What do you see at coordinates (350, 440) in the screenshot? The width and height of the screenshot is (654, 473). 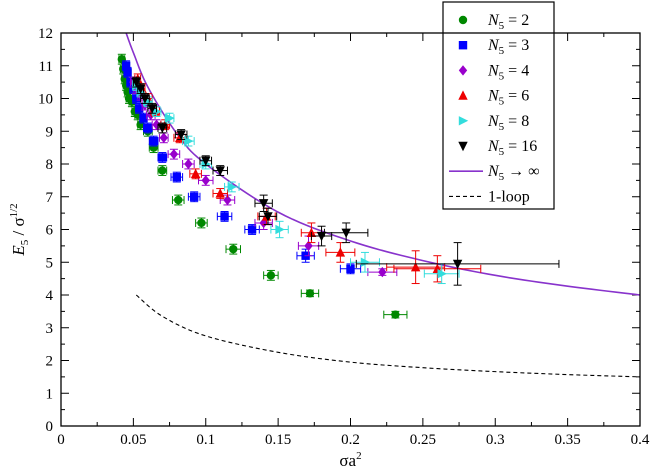 I see `x-tick-label: 0.2` at bounding box center [350, 440].